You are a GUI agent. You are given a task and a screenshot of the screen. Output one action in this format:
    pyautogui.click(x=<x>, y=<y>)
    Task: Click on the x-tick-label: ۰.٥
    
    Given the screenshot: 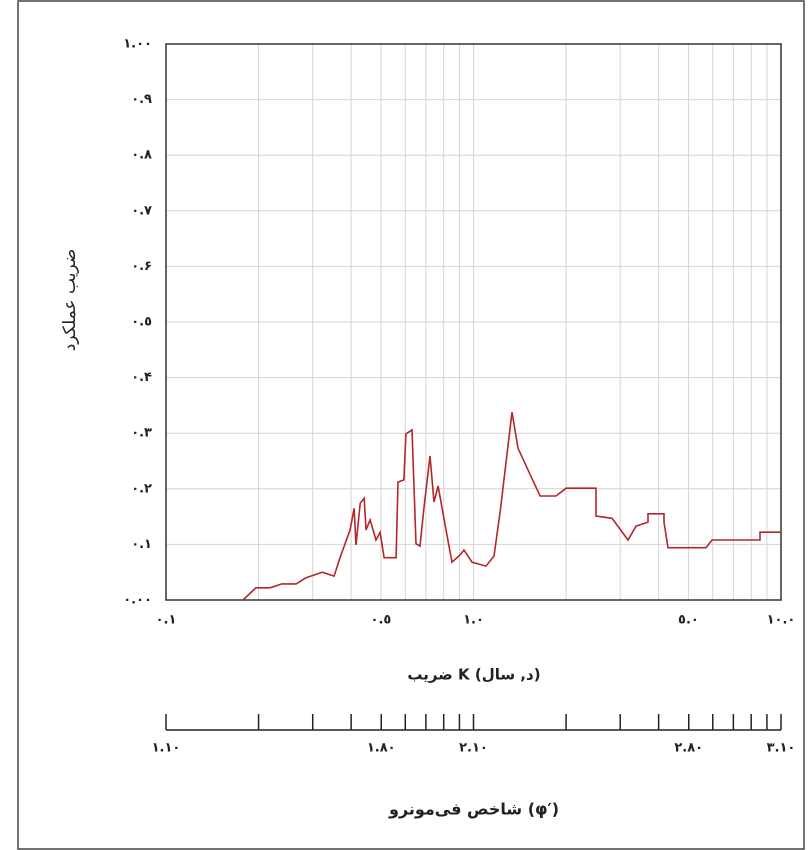 What is the action you would take?
    pyautogui.click(x=381, y=620)
    